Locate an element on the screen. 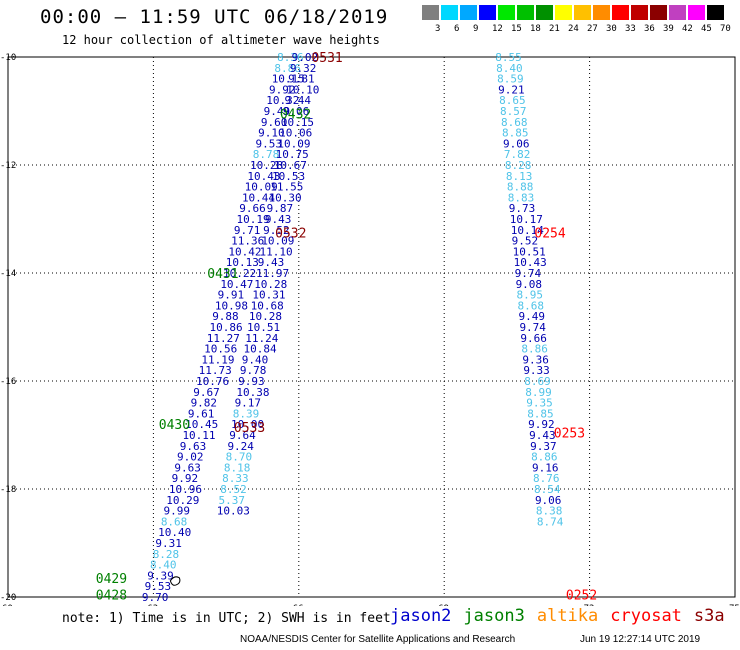 This screenshot has height=650, width=740. y-tick-label: -12 is located at coordinates (8, 166).